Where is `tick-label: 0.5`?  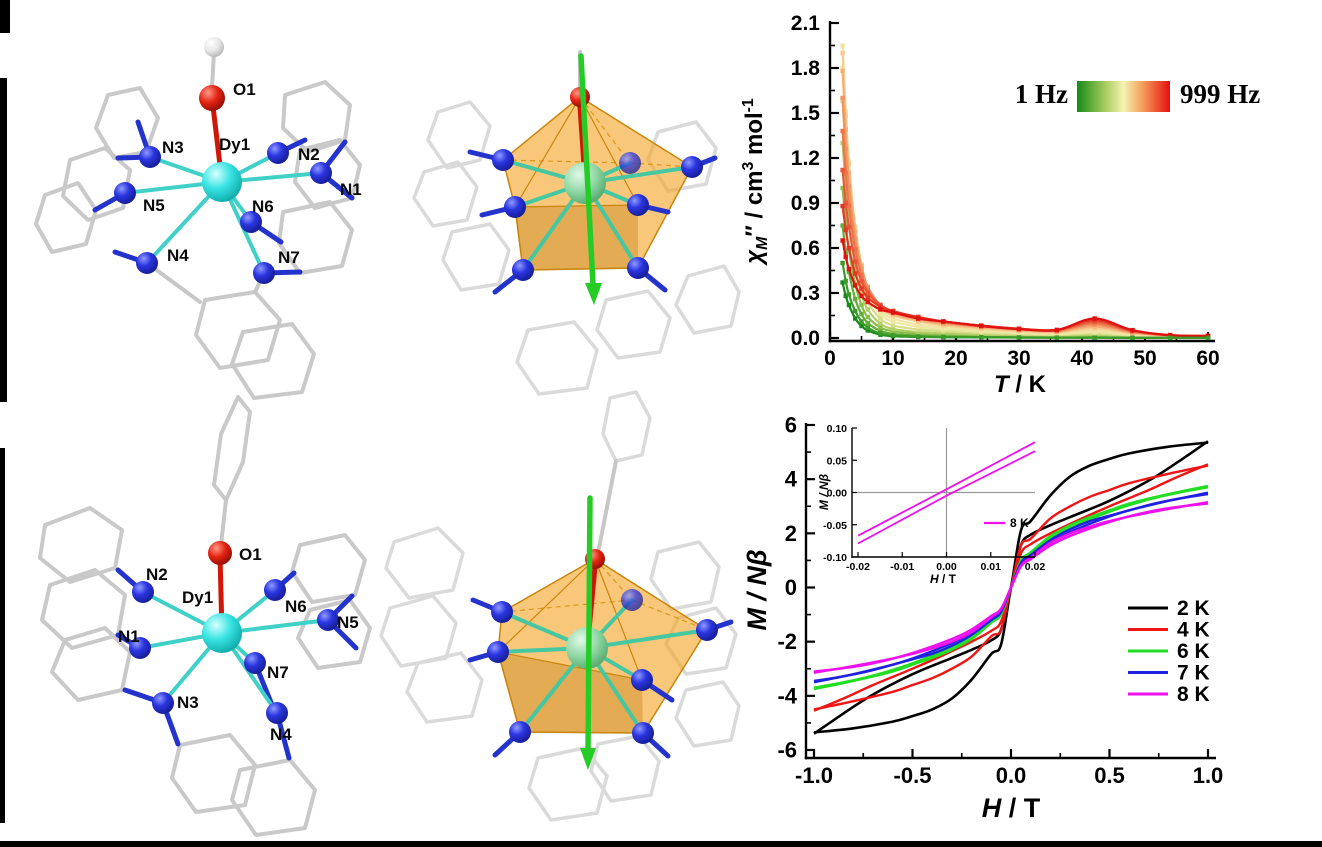 tick-label: 0.5 is located at coordinates (1109, 775).